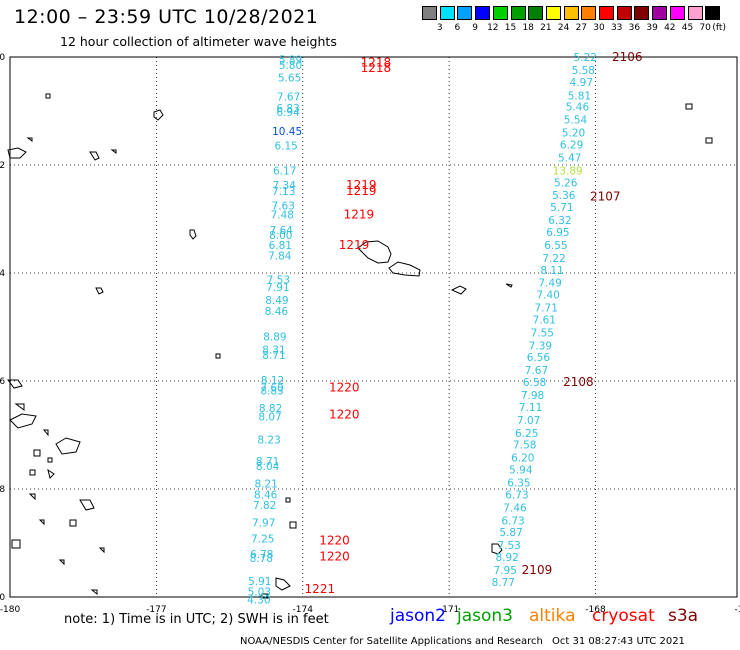  I want to click on wave-height-reading: 7.91, so click(277, 288).